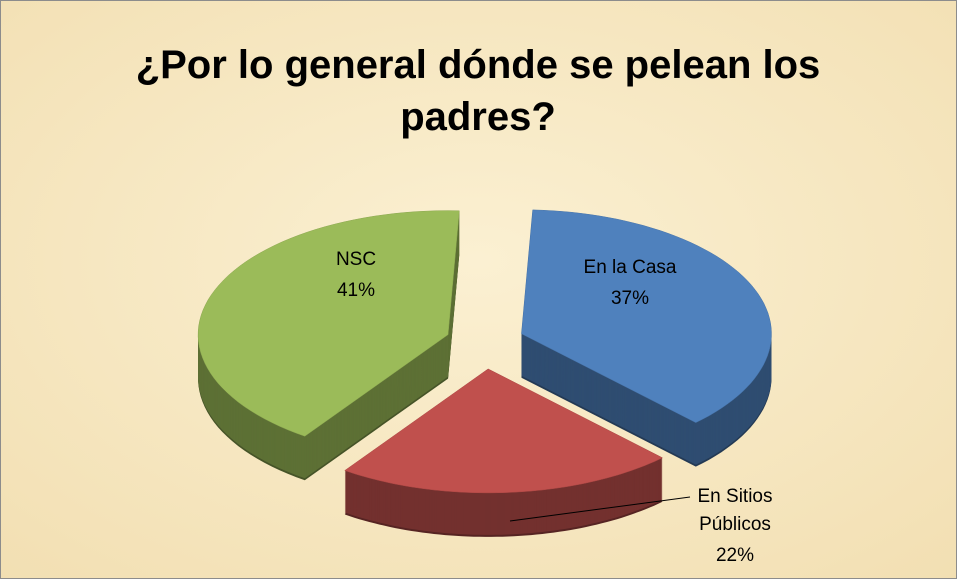 Image resolution: width=957 pixels, height=579 pixels. I want to click on data-label-value: 41%, so click(356, 290).